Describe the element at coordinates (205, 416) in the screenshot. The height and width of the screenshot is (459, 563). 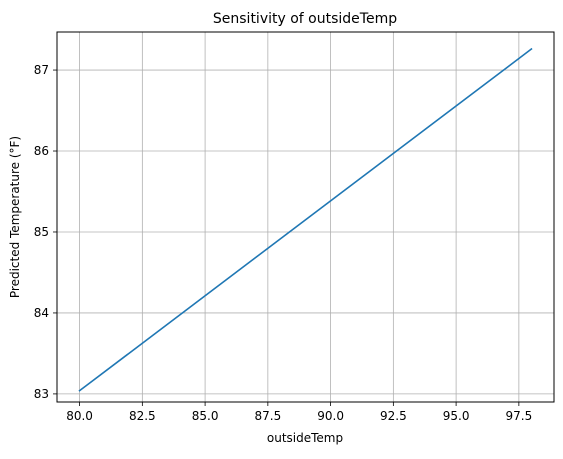
I see `x-tick-label: 85.0` at that location.